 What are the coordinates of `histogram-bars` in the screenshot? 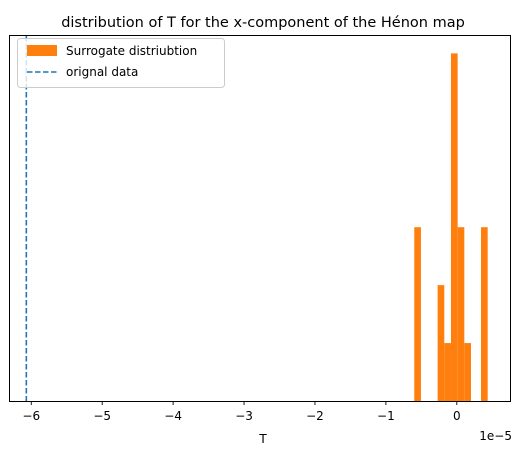 It's located at (451, 227).